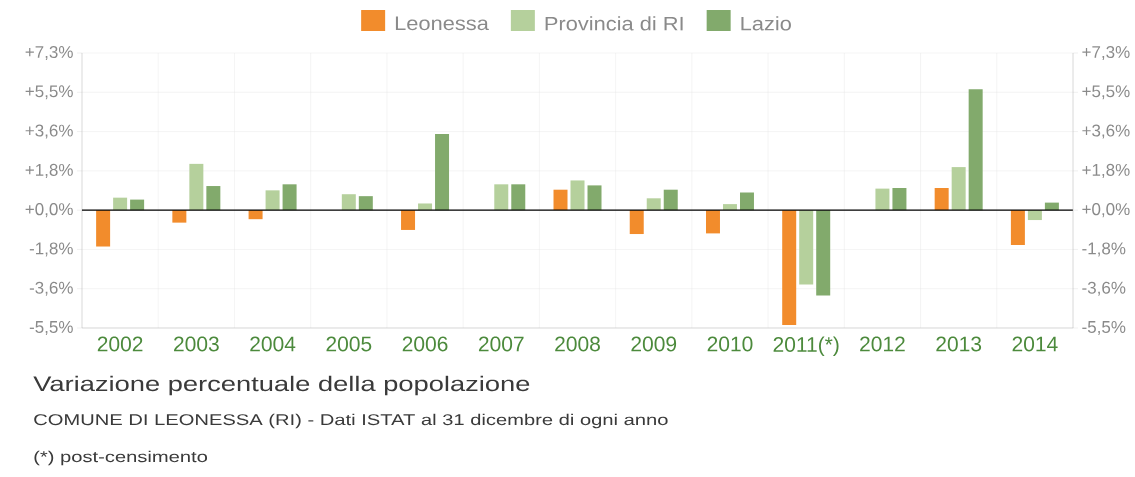 This screenshot has height=477, width=1135. What do you see at coordinates (425, 344) in the screenshot?
I see `x-tick-label: 2006` at bounding box center [425, 344].